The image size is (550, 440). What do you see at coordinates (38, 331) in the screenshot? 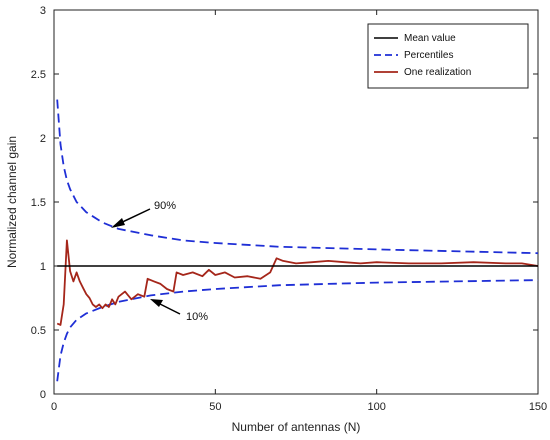
I see `y-tick-label: 0.5` at bounding box center [38, 331].